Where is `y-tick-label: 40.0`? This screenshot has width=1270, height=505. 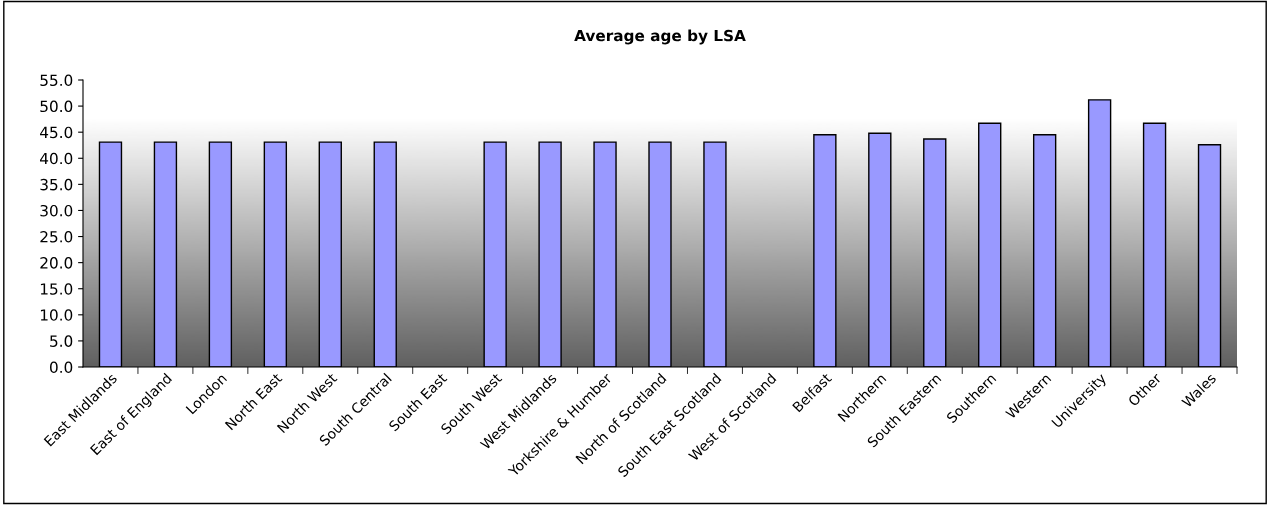
y-tick-label: 40.0 is located at coordinates (56, 158).